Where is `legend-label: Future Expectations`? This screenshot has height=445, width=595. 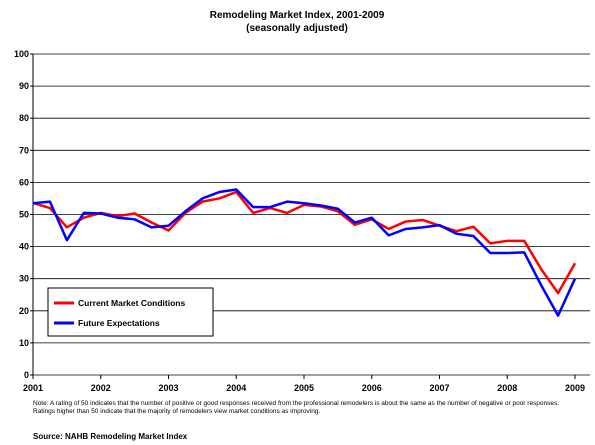 legend-label: Future Expectations is located at coordinates (119, 323).